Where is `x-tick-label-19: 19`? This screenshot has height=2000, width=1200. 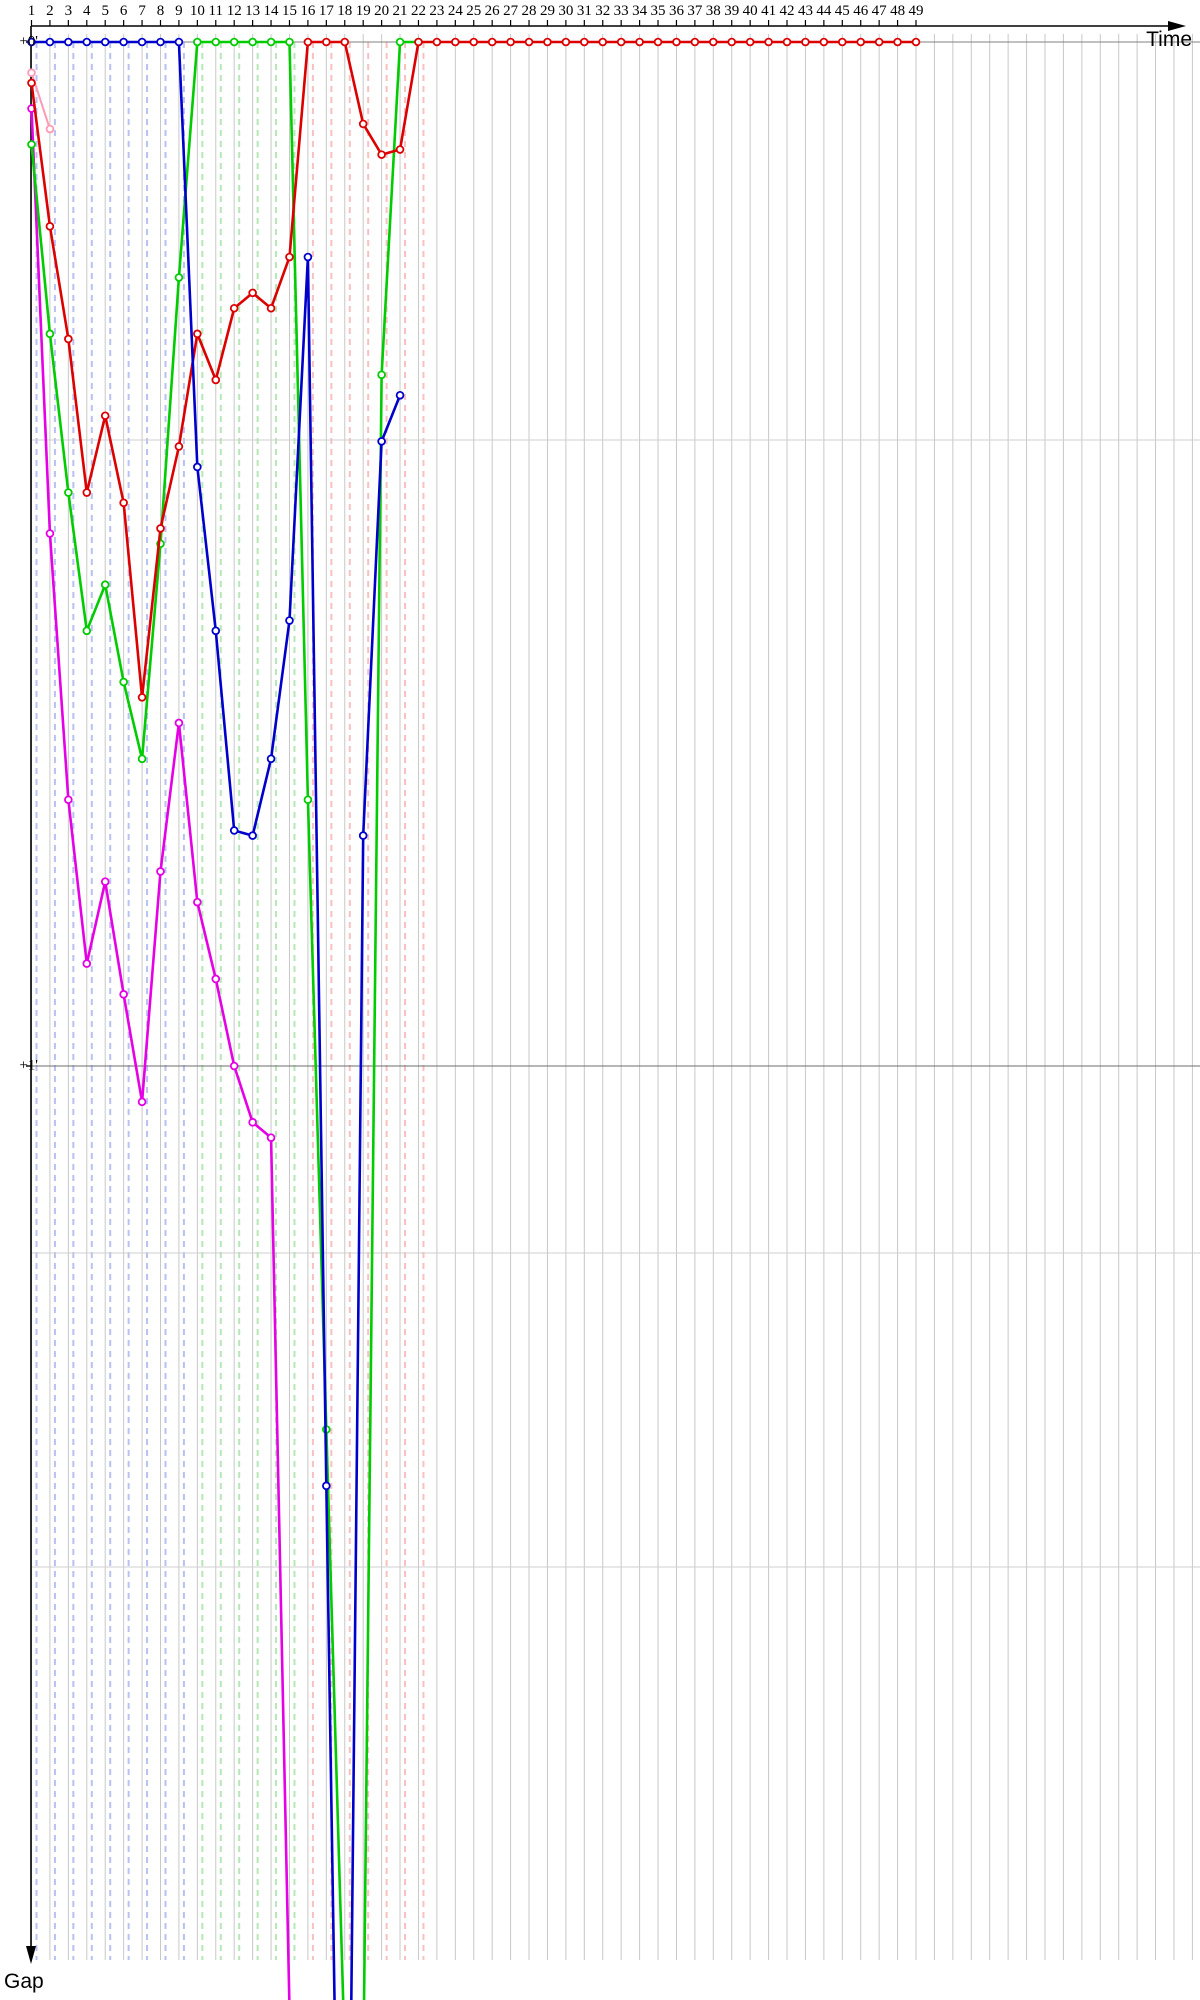
x-tick-label-19: 19 is located at coordinates (363, 11).